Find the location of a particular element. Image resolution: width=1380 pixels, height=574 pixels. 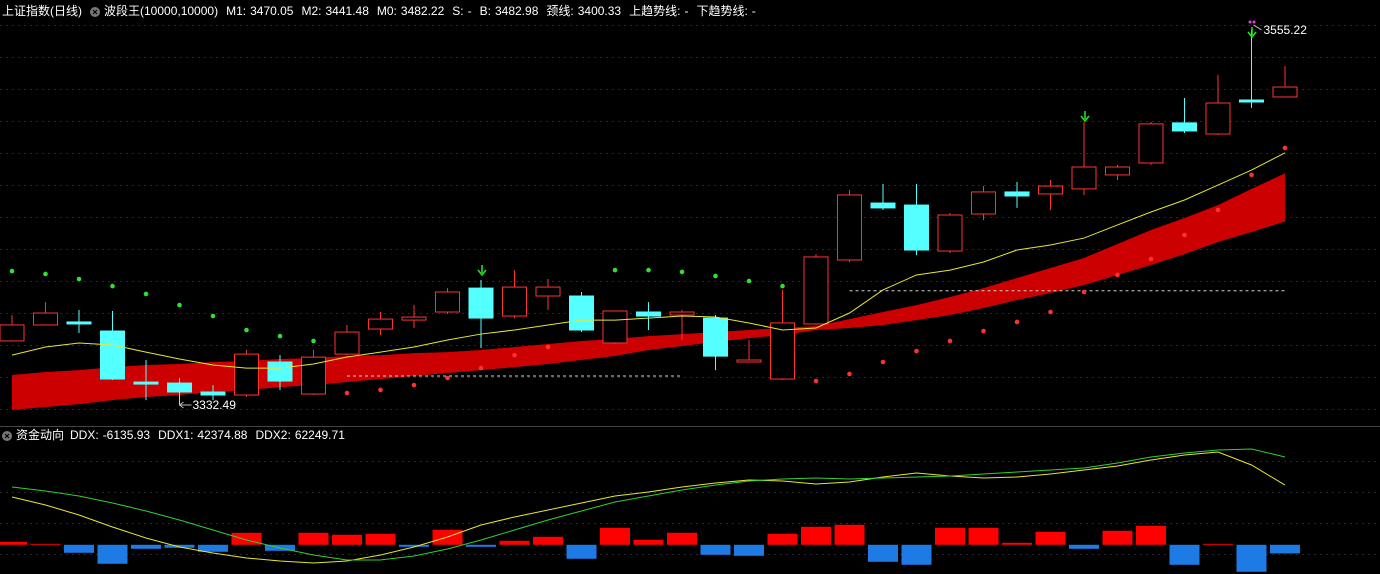

legend-text: 62249.71 is located at coordinates (320, 435).